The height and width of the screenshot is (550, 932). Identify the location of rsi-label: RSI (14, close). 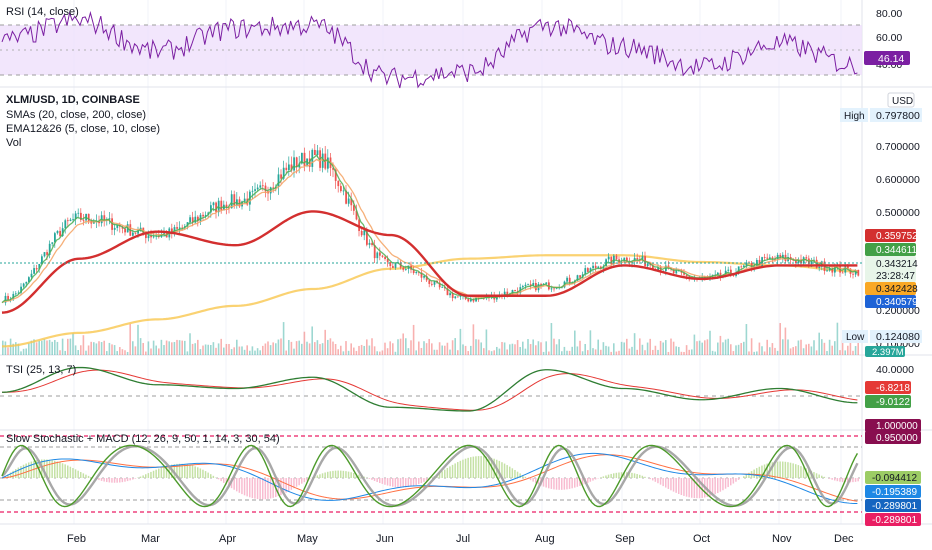
(42, 12).